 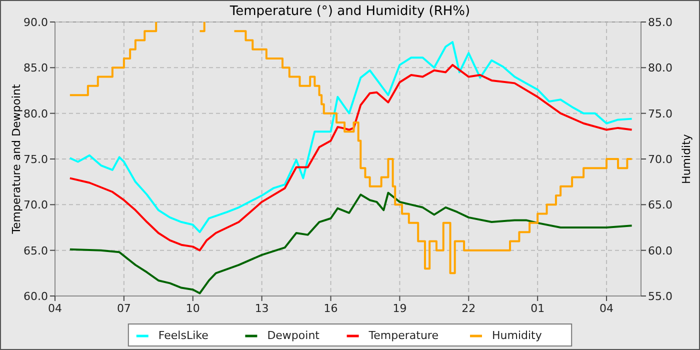 I want to click on legend-label: Humidity, so click(x=517, y=335).